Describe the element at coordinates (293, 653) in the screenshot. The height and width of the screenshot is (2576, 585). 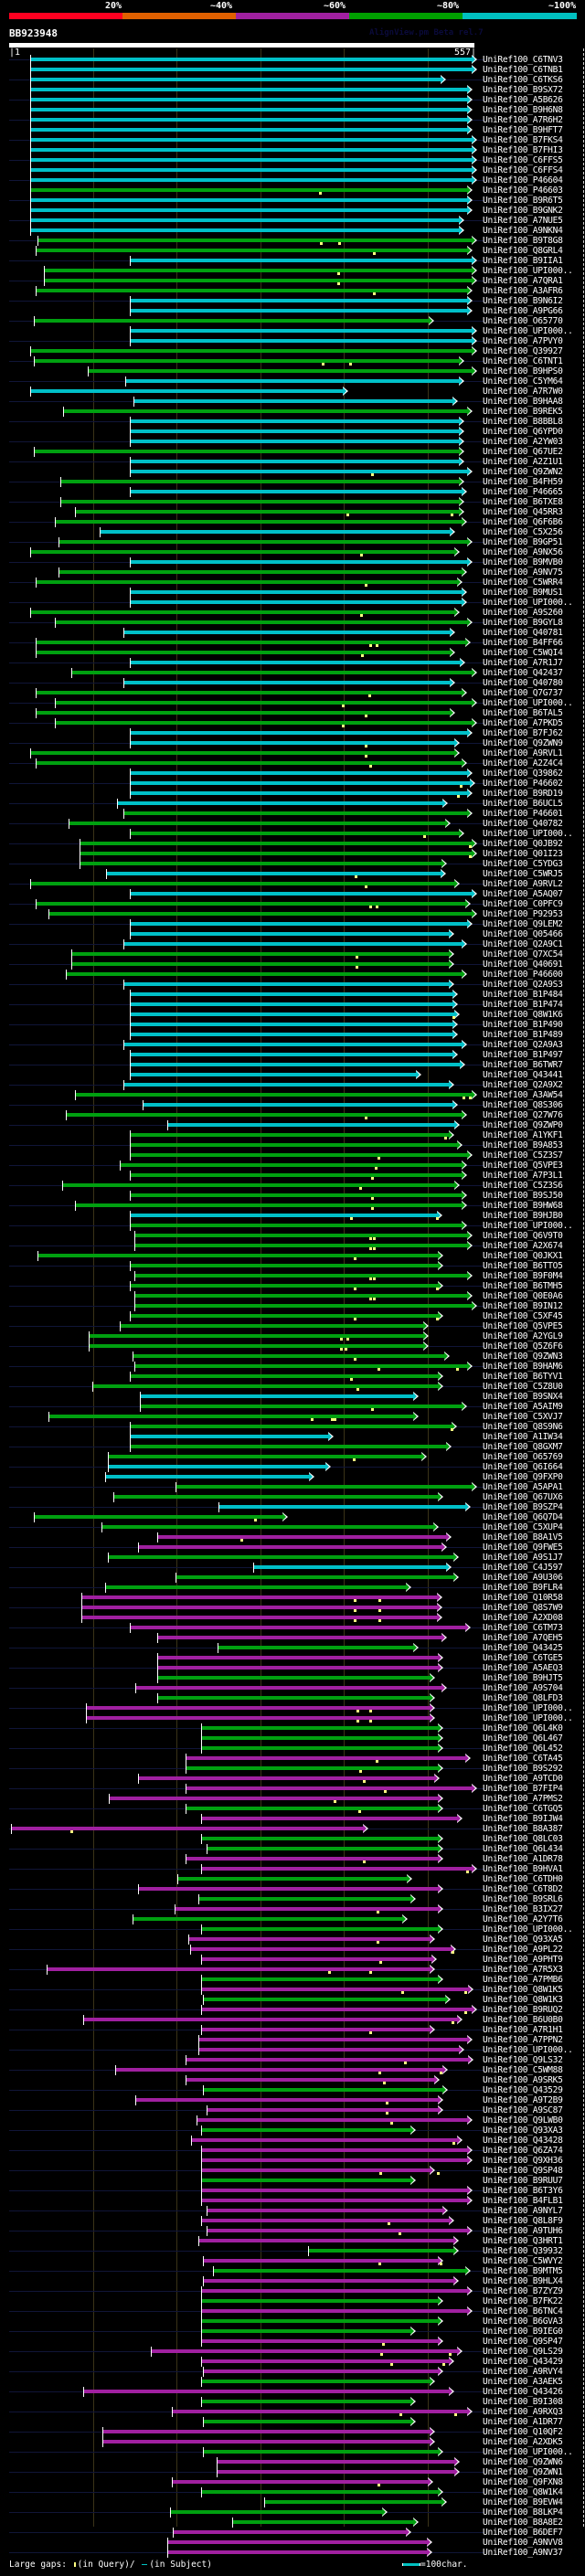
I see `hit-row: UniRef100_C5WQI4` at that location.